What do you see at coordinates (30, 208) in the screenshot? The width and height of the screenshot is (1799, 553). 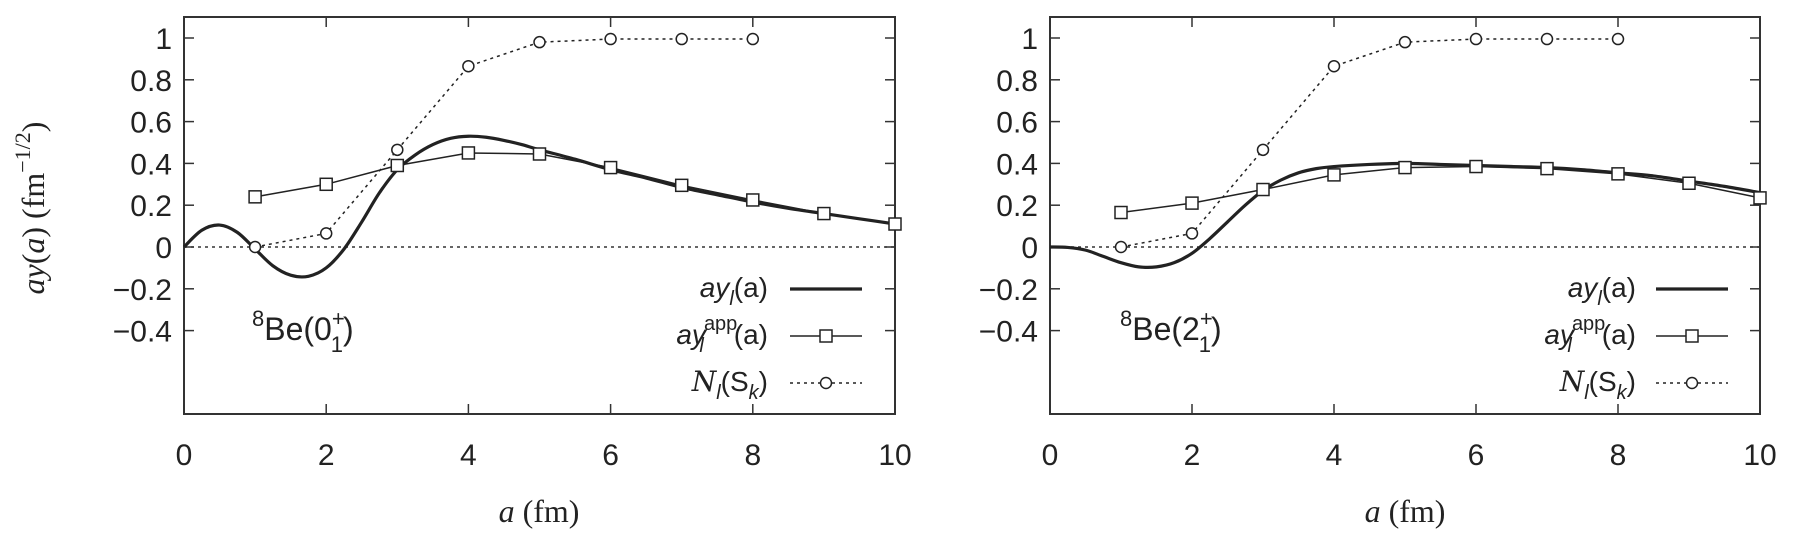 I see `y-axis-title: ay(a) (fm−1/2)` at bounding box center [30, 208].